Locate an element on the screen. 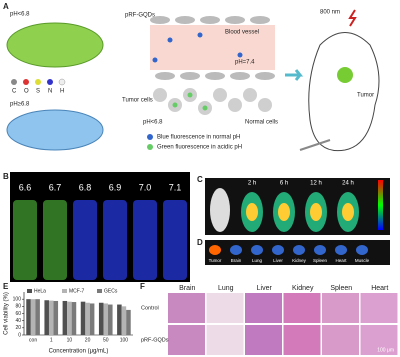 This screenshot has width=400, height=357. ph-label: 7.1 is located at coordinates (175, 187).